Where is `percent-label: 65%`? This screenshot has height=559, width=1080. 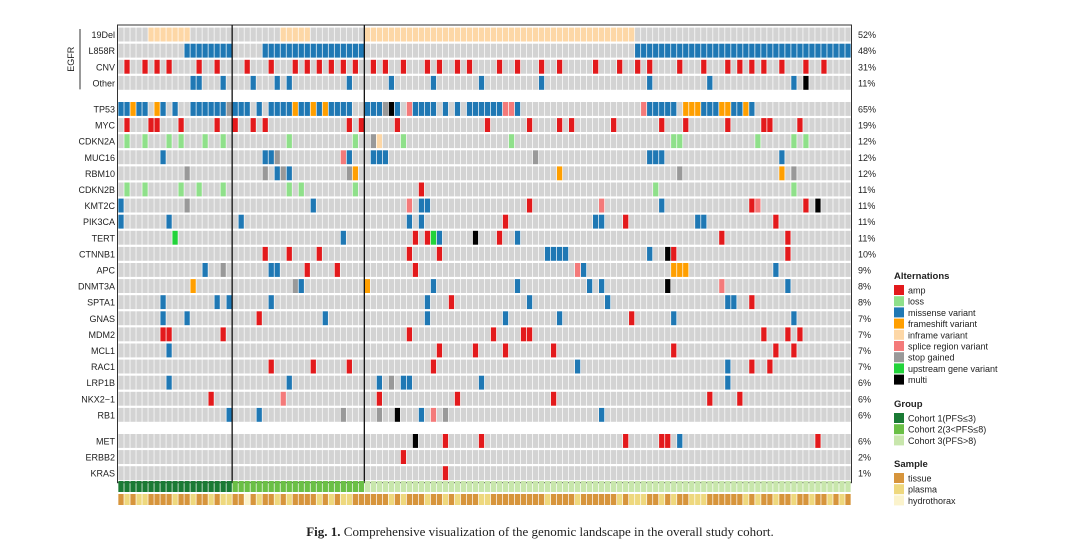 percent-label: 65% is located at coordinates (867, 109).